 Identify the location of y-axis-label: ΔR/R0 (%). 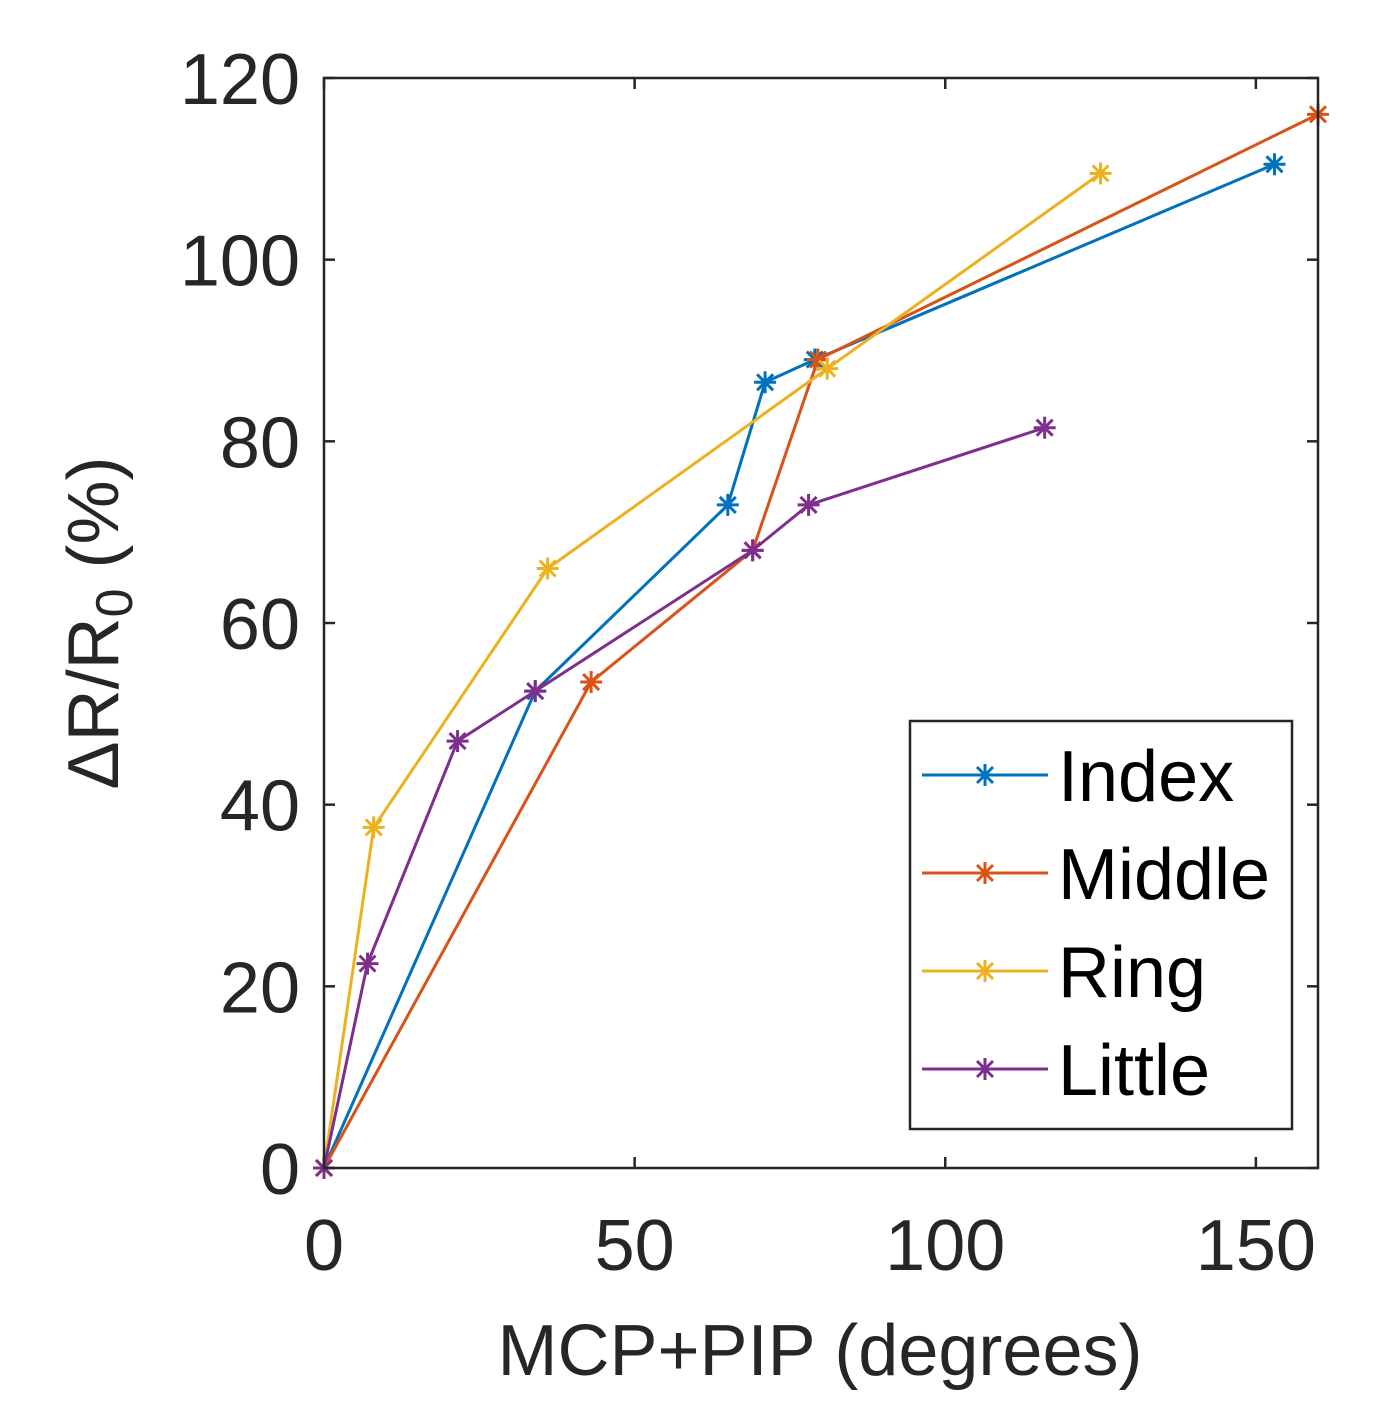
(99, 623).